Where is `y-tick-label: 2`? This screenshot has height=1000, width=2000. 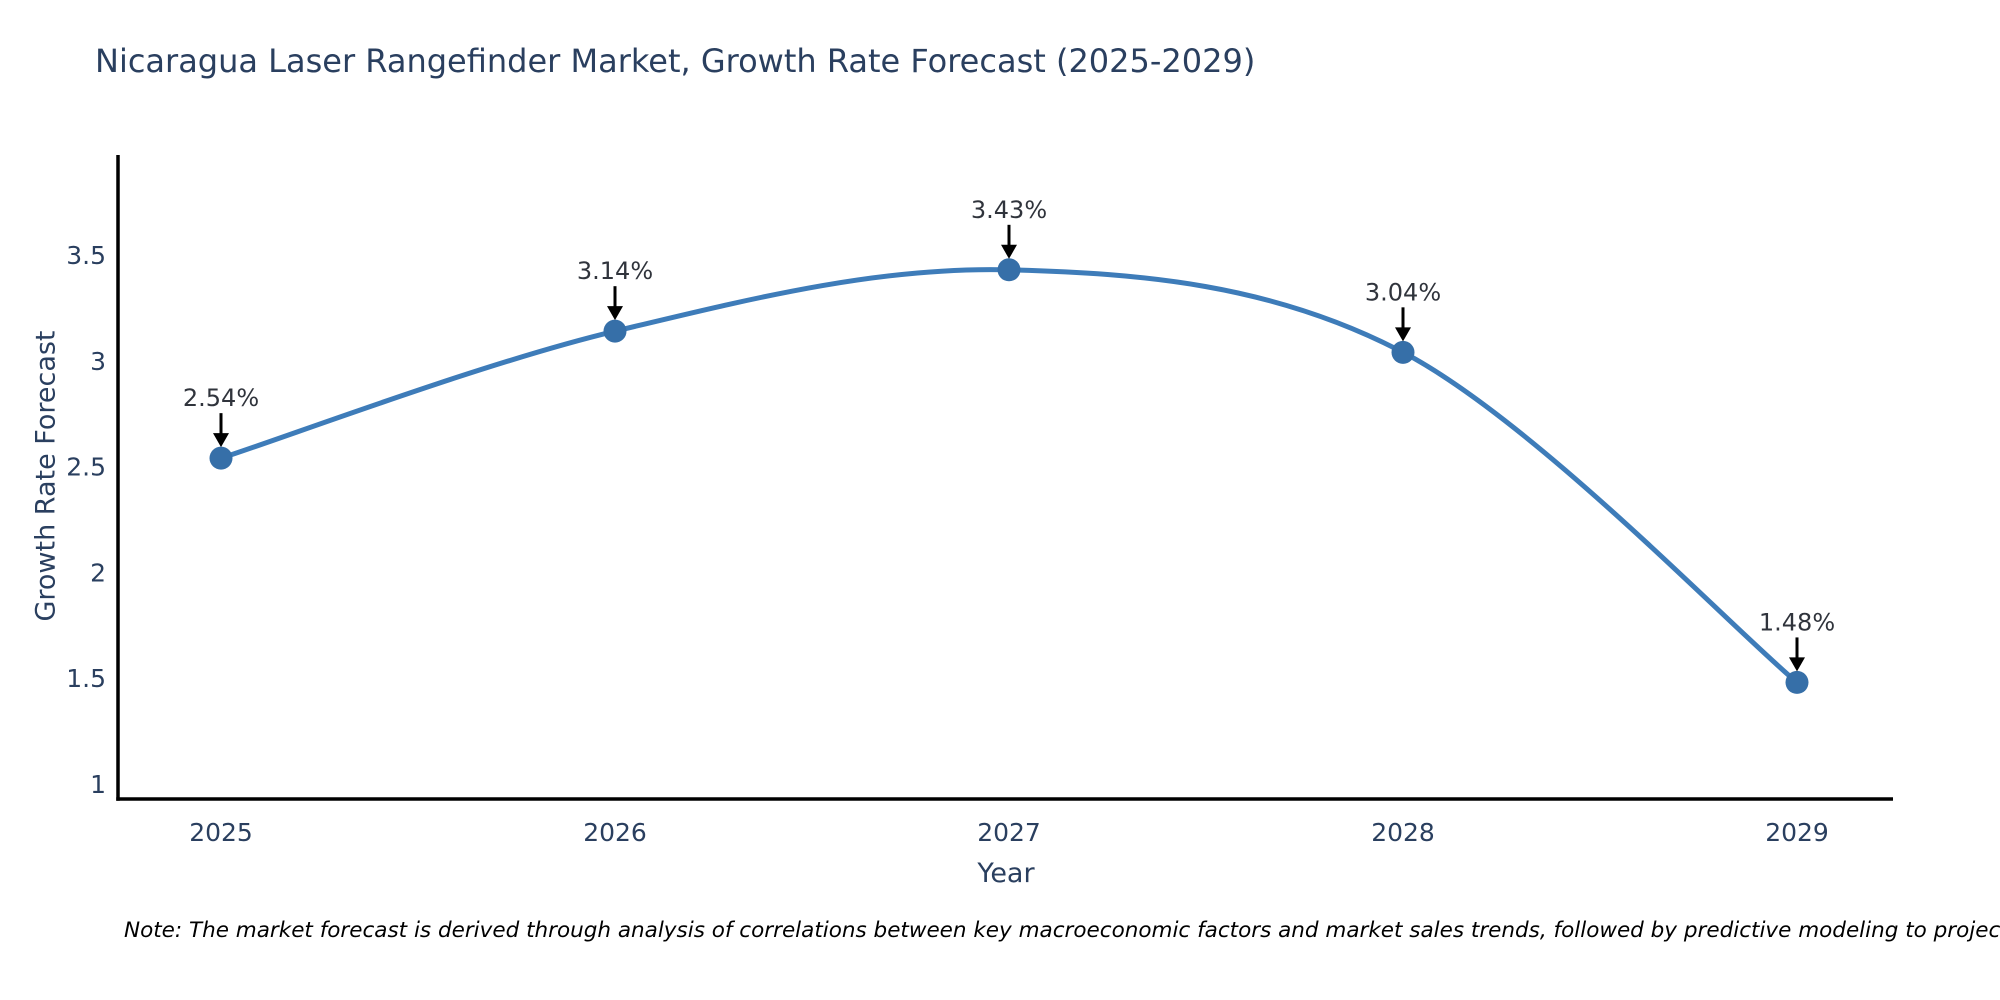
y-tick-label: 2 is located at coordinates (98, 572).